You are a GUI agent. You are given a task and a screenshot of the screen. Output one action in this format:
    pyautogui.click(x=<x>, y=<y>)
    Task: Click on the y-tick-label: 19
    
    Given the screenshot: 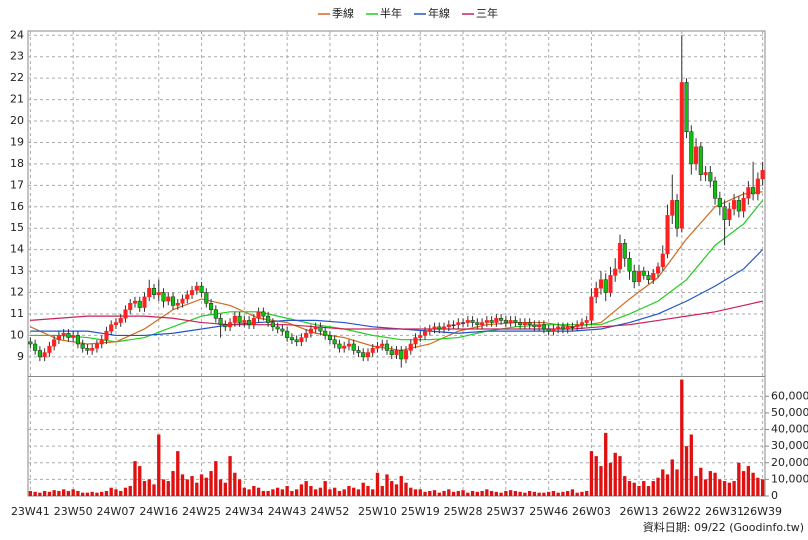 What is the action you would take?
    pyautogui.click(x=17, y=141)
    